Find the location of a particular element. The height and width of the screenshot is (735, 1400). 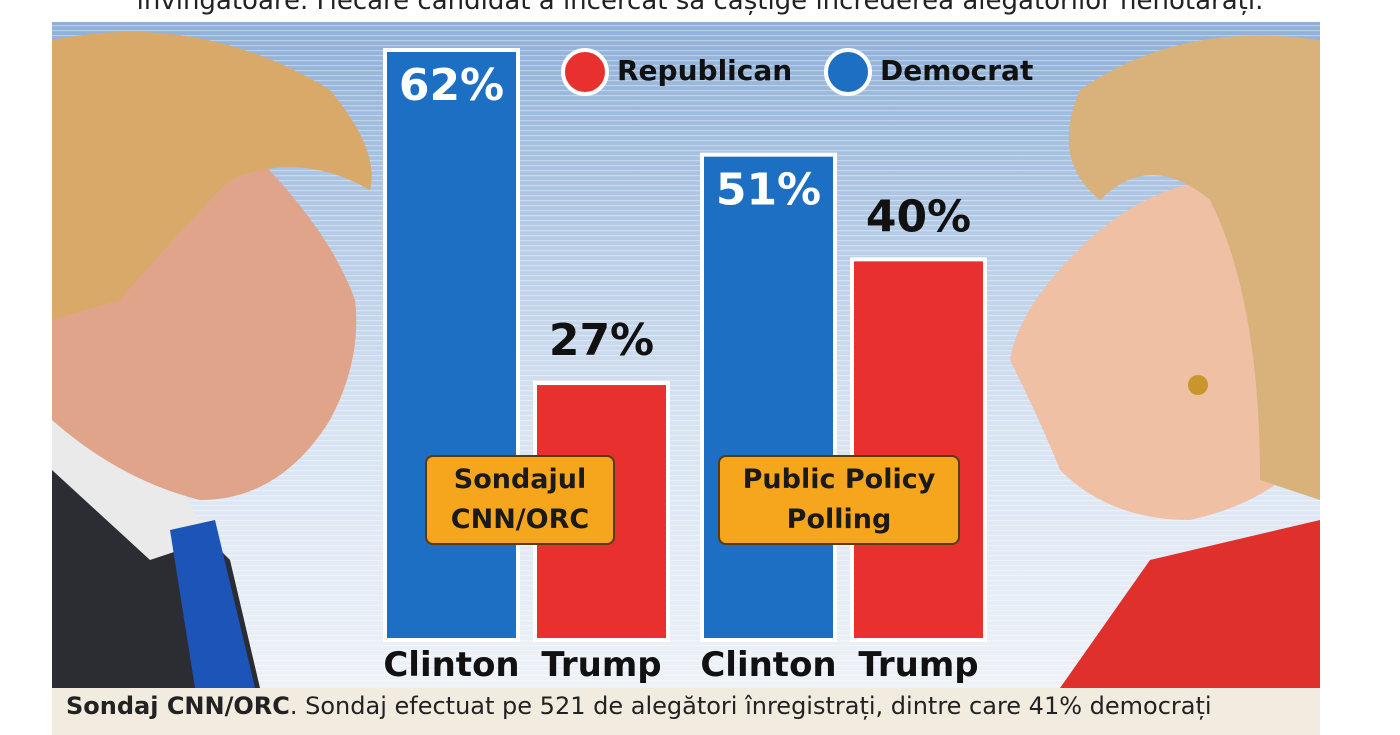

value-label: 27% is located at coordinates (601, 340).